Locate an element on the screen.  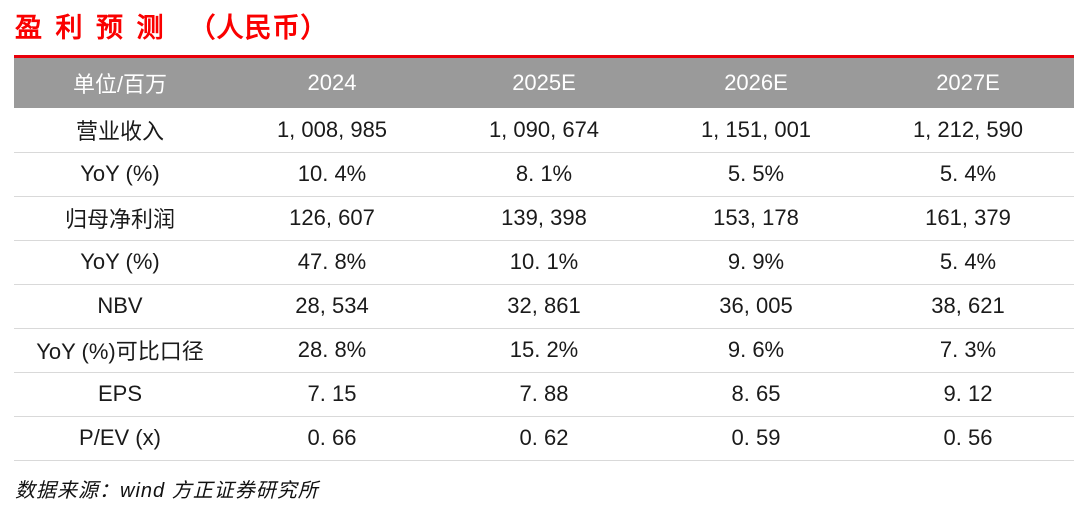
cell: 0. 59 is located at coordinates (756, 438).